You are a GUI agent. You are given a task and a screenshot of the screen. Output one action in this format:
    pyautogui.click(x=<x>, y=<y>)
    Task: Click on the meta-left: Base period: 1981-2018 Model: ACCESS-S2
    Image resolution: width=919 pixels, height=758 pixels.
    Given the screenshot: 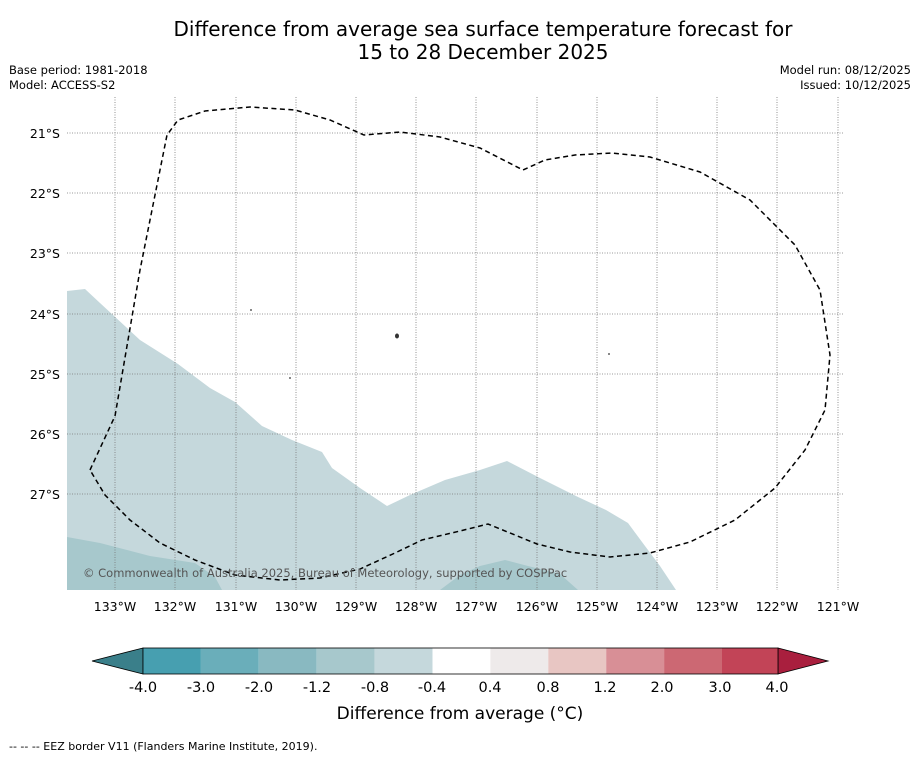 What is the action you would take?
    pyautogui.click(x=78, y=78)
    